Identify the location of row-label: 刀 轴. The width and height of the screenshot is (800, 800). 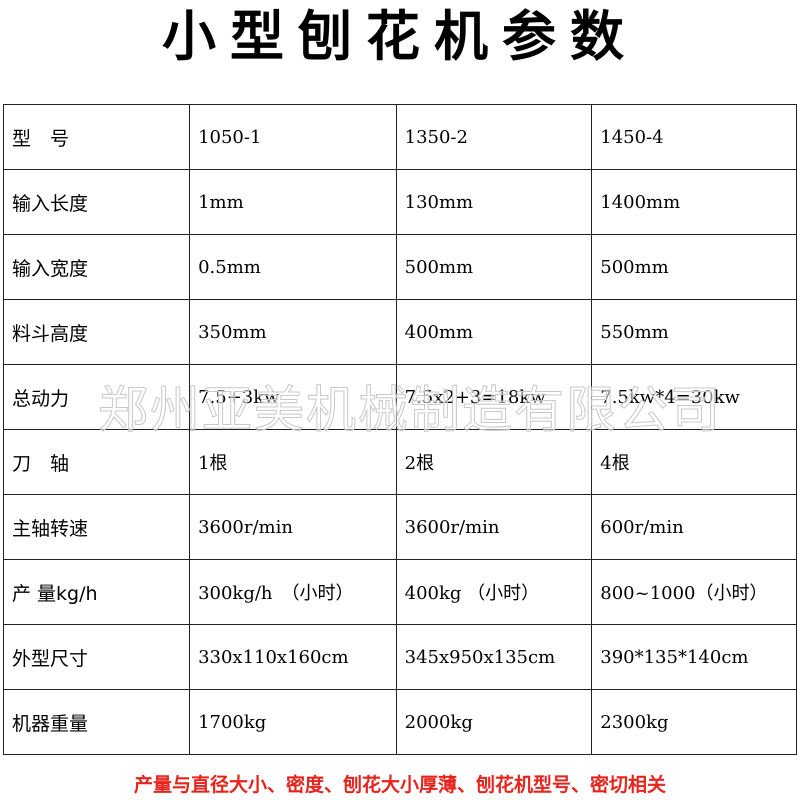
(96, 462).